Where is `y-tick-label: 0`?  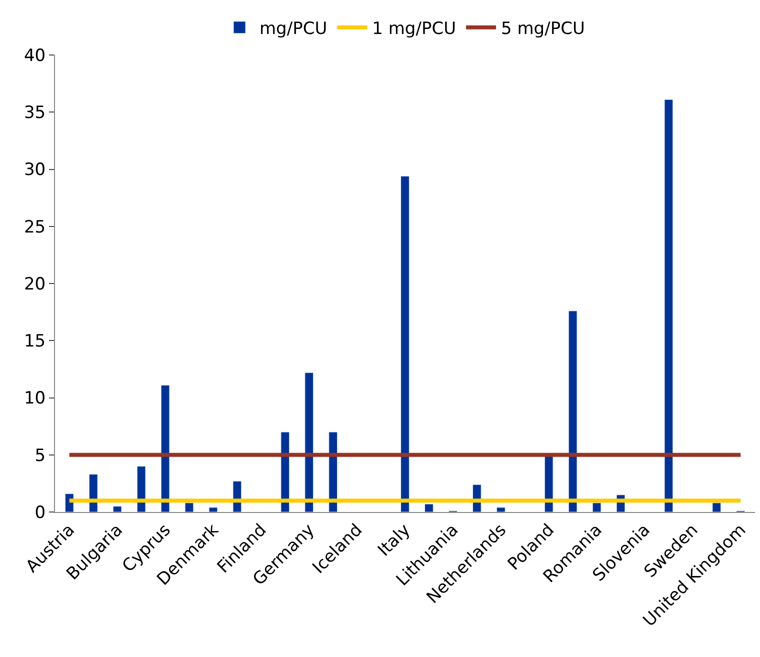 y-tick-label: 0 is located at coordinates (40, 512).